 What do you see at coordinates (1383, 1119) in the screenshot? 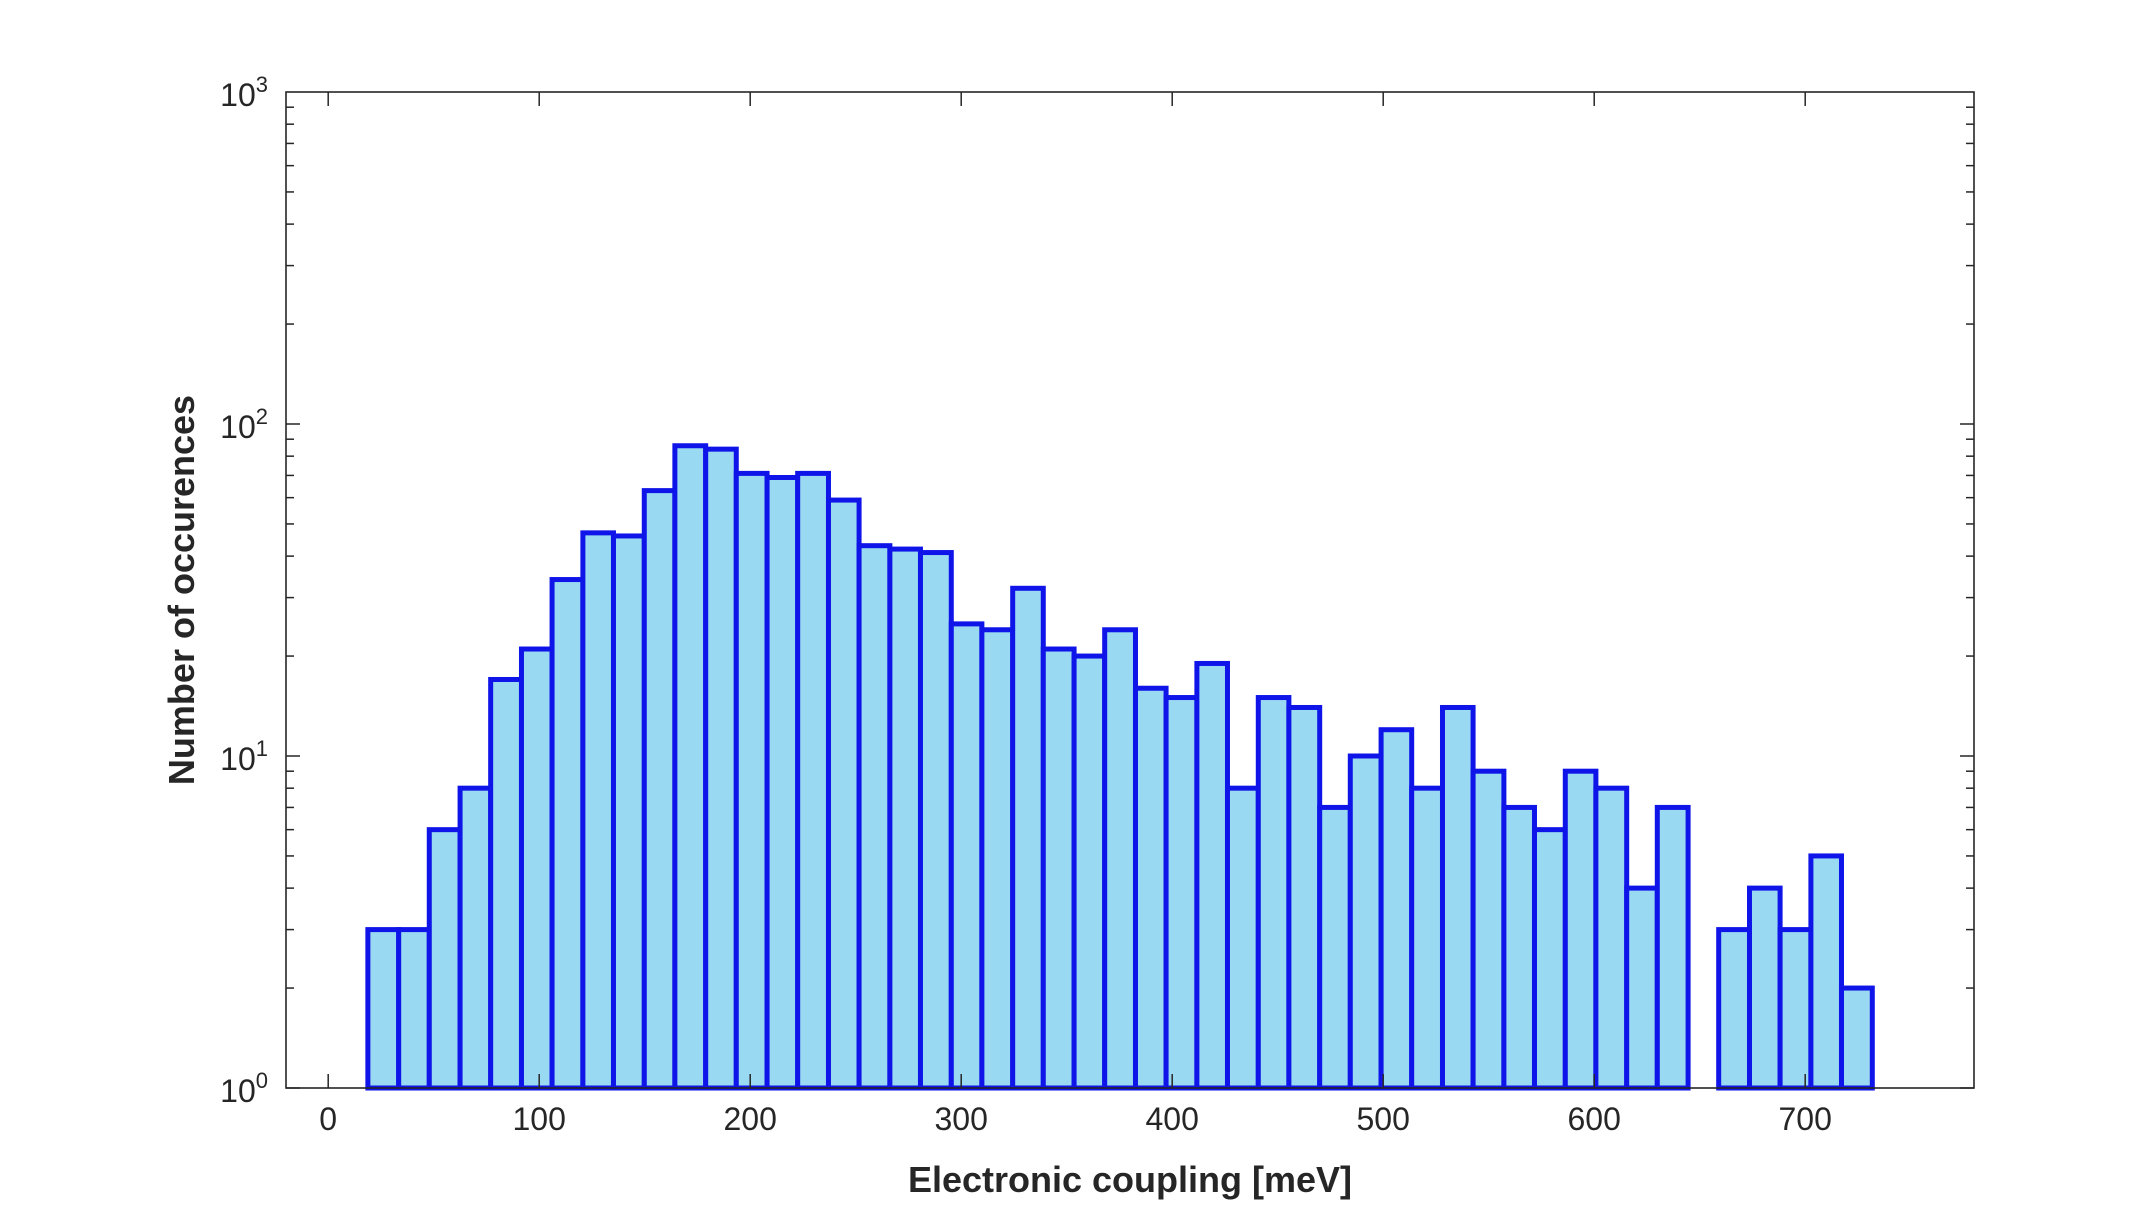
I see `x-tick-label: 500` at bounding box center [1383, 1119].